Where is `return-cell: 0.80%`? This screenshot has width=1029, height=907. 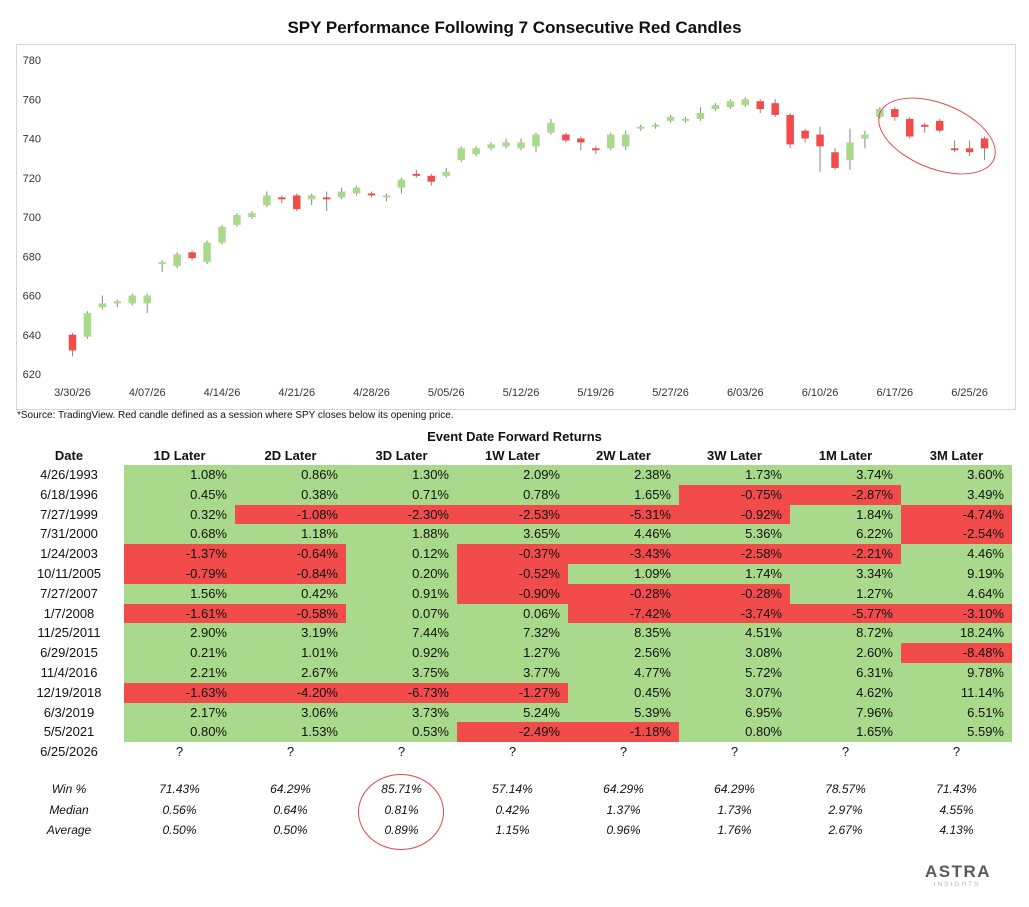
return-cell: 0.80% is located at coordinates (734, 732).